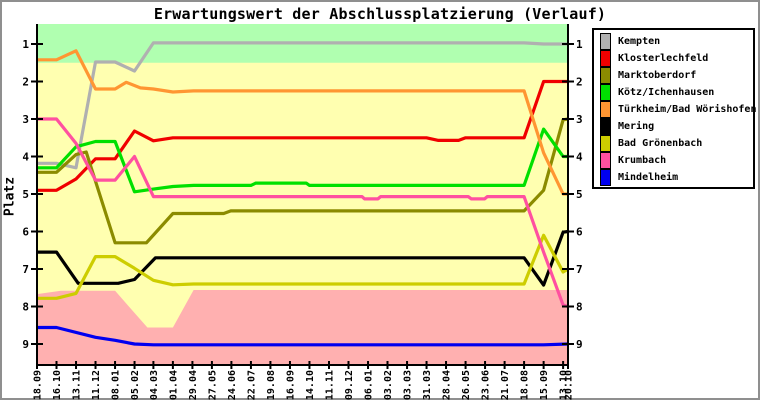  What do you see at coordinates (25, 194) in the screenshot?
I see `y-tick-label-left: 5` at bounding box center [25, 194].